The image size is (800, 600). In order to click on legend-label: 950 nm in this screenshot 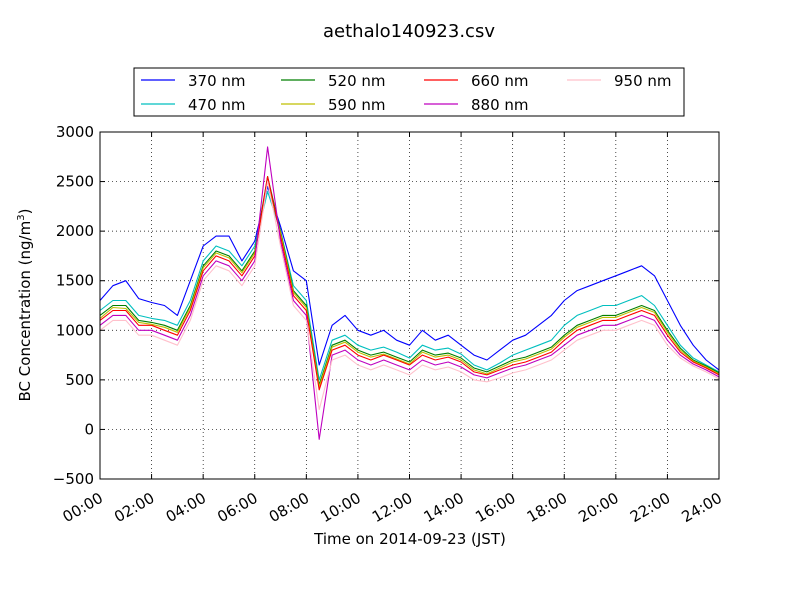, I will do `click(643, 81)`.